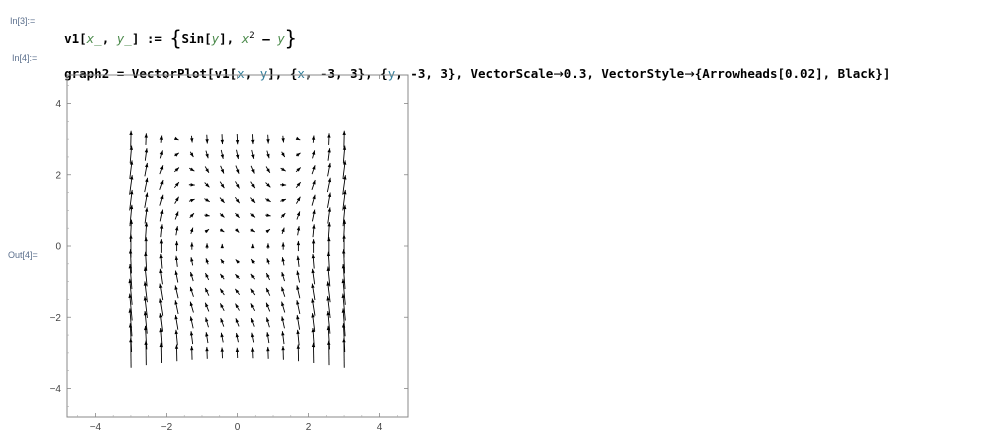 The height and width of the screenshot is (437, 981). I want to click on y-tick-label: 4, so click(58, 104).